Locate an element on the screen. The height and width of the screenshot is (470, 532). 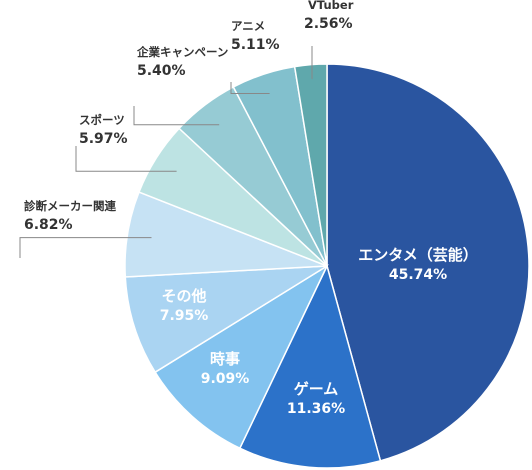
slice-label-2: ゲーム is located at coordinates (316, 389).